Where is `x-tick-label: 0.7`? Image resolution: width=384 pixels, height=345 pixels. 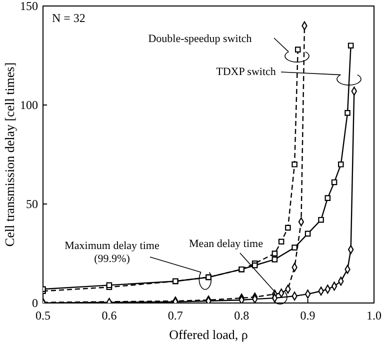 x-tick-label: 0.7 is located at coordinates (175, 315).